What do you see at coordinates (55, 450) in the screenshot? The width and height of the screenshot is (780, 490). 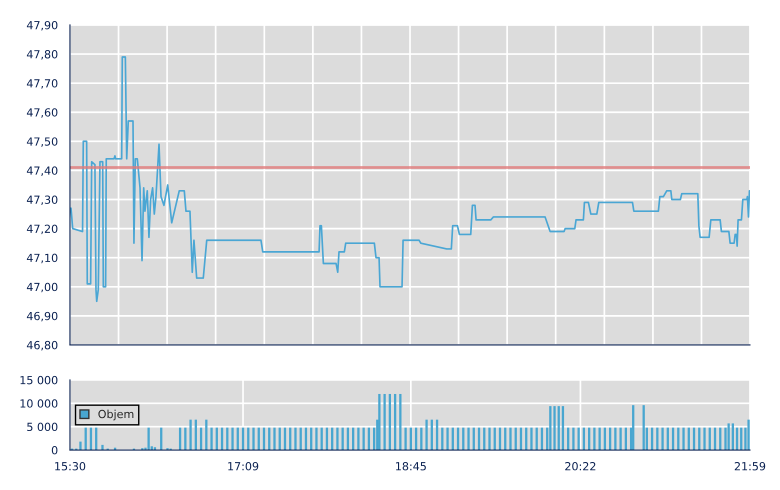 I see `y-tick-label: 0` at bounding box center [55, 450].